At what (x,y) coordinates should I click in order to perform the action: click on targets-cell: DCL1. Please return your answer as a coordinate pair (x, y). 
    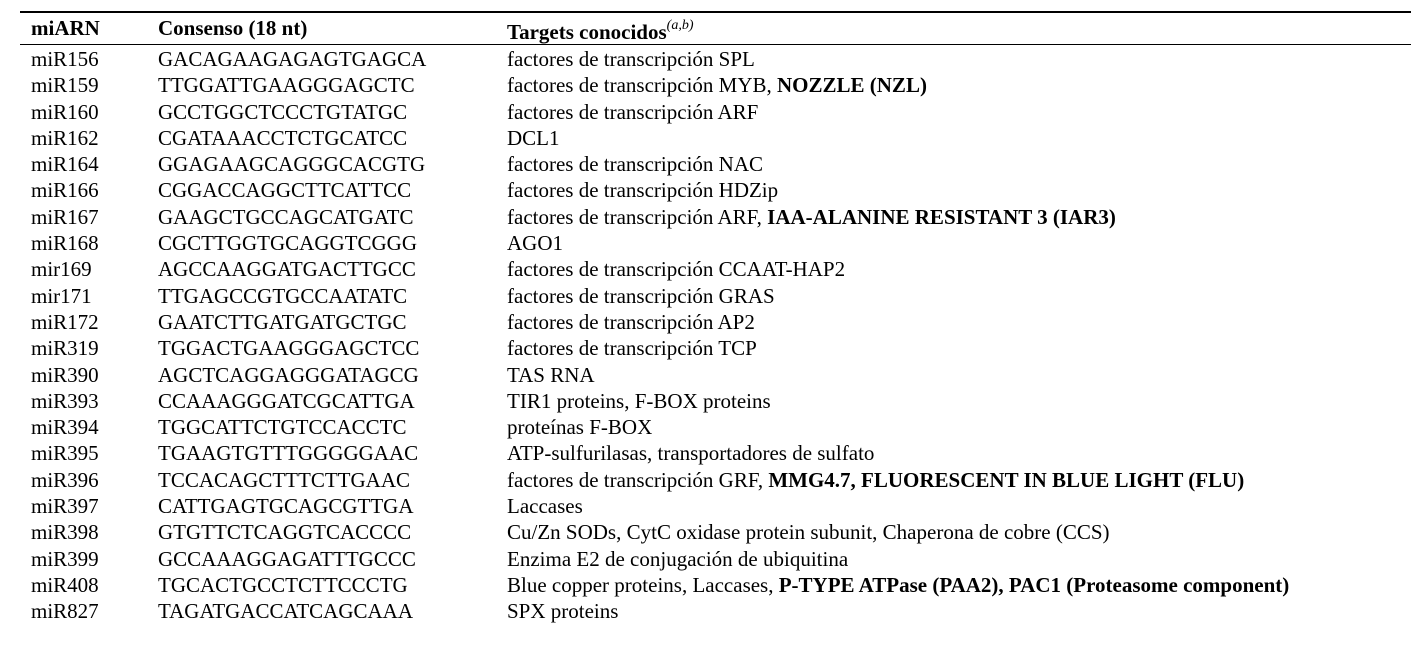
    Looking at the image, I should click on (533, 138).